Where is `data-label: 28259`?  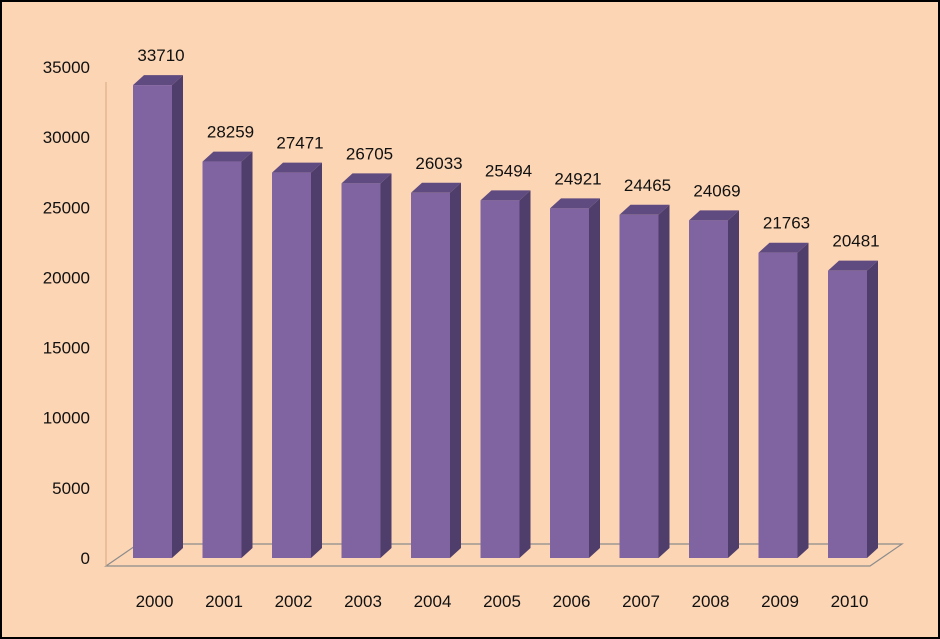 data-label: 28259 is located at coordinates (230, 132).